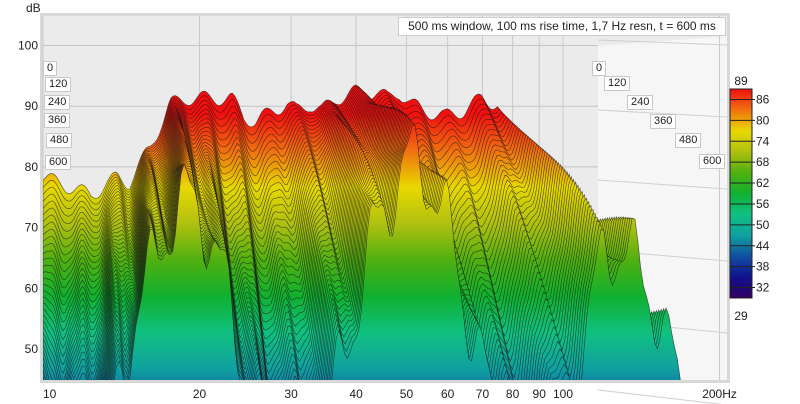 This screenshot has height=404, width=800. I want to click on colorbar-tick-label: 50, so click(763, 225).